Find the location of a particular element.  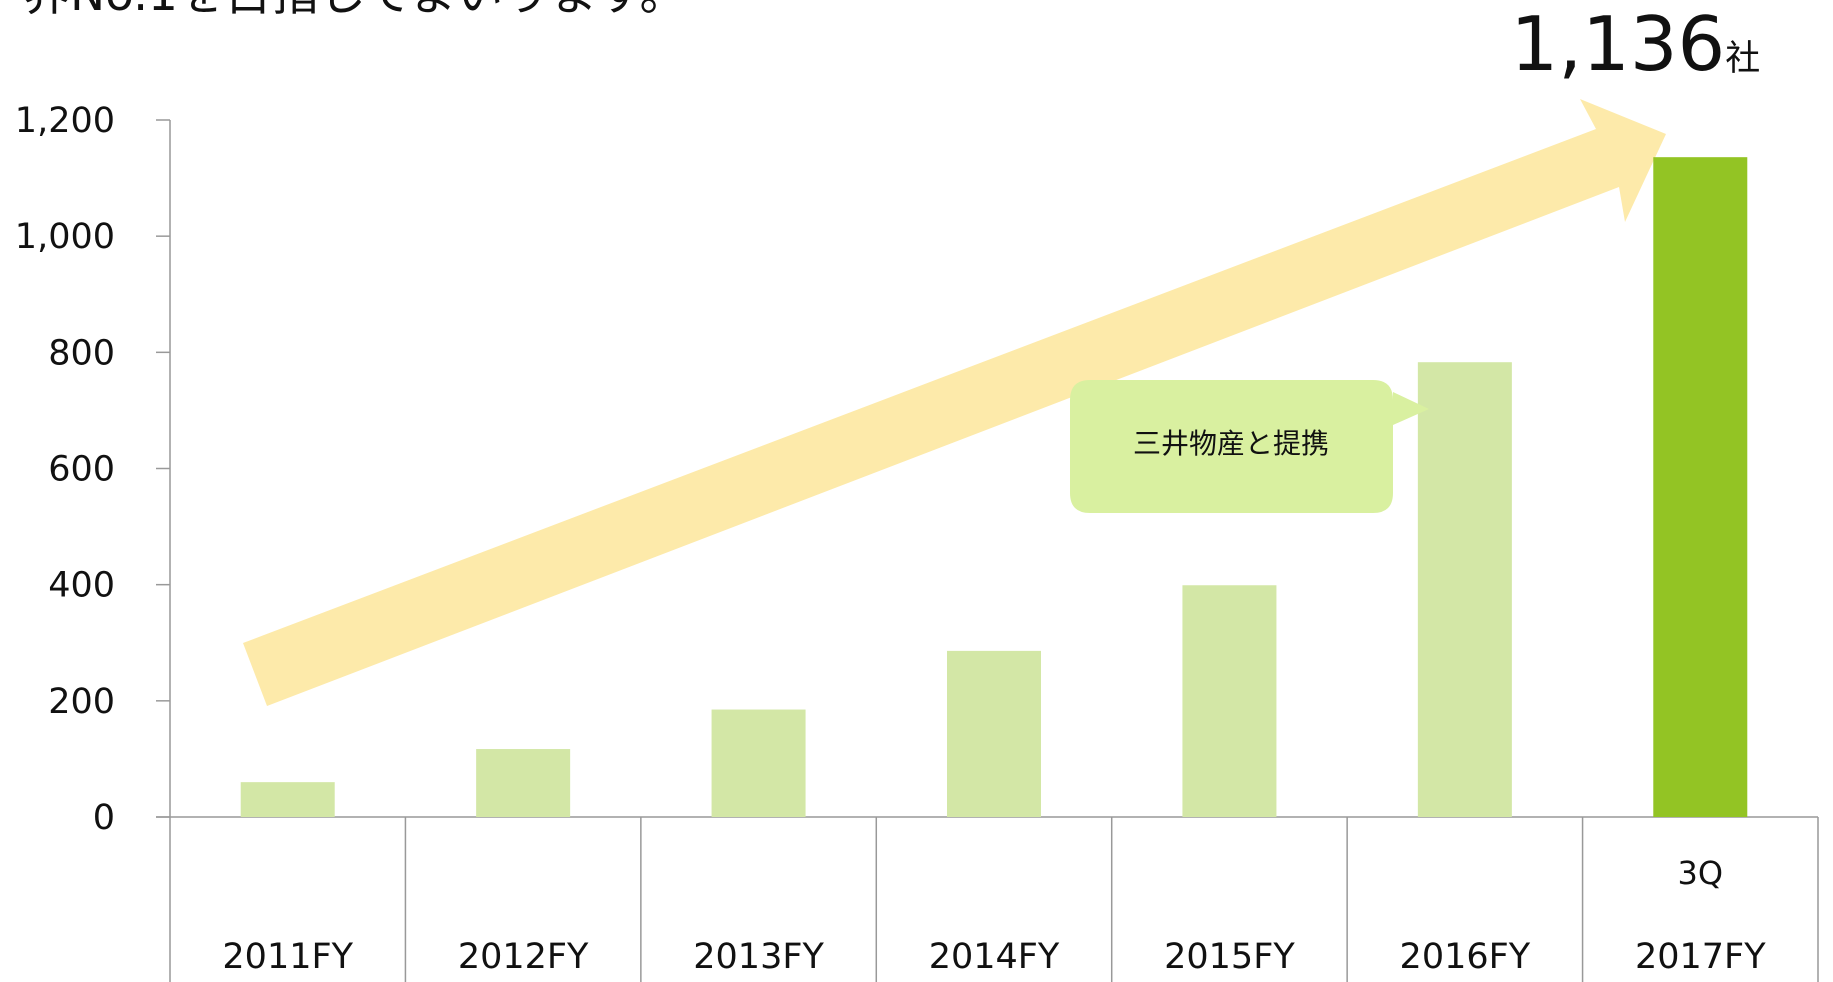

value-label-unit: 社 is located at coordinates (1742, 59).